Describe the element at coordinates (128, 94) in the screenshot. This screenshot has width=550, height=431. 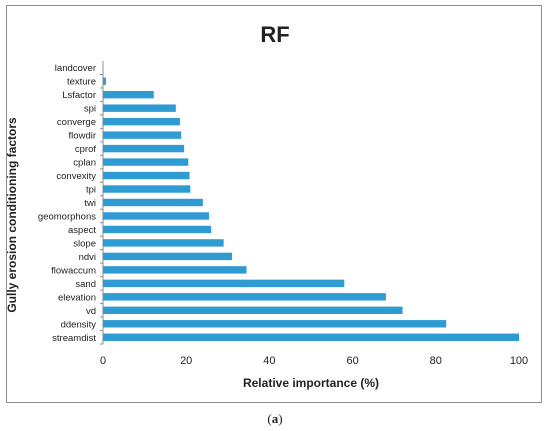
I see `bar-Lsfactor` at that location.